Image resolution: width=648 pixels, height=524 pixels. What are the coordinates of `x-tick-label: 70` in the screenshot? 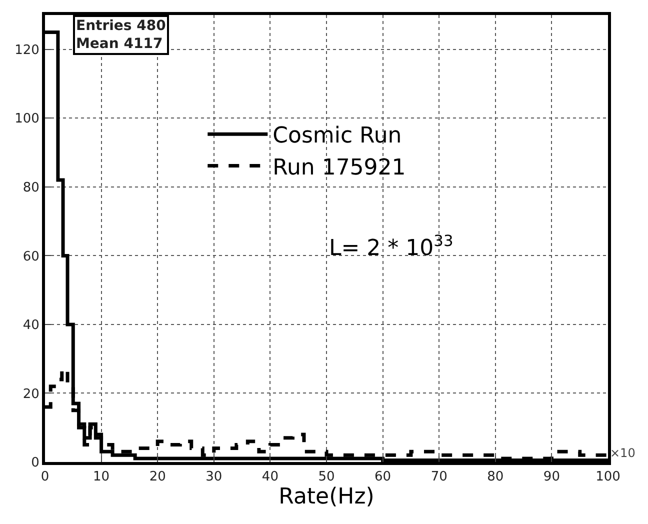 It's located at (439, 477).